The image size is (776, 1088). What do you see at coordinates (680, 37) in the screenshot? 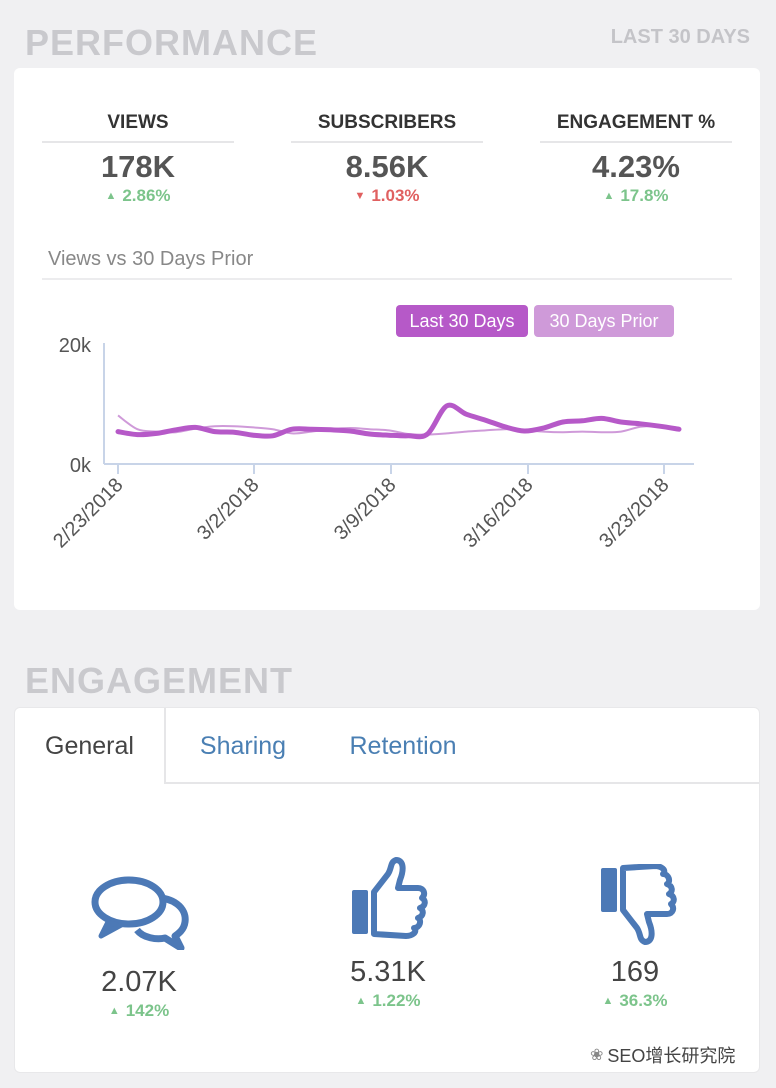
I see `period-label: LAST 30 DAYS` at bounding box center [680, 37].